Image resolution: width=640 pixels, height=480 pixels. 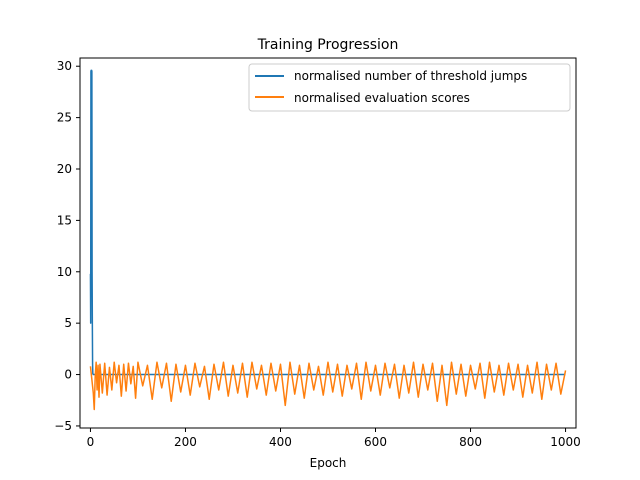 I want to click on y-tick-label: 20, so click(x=64, y=169).